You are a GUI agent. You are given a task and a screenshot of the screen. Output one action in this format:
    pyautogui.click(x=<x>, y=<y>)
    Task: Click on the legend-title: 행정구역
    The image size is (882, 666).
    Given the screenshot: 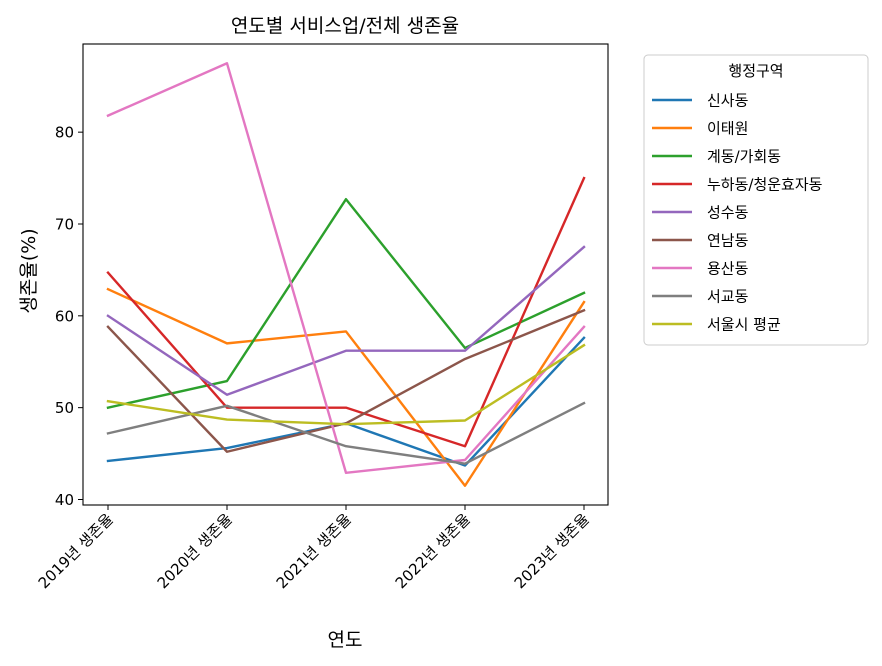 What is the action you would take?
    pyautogui.click(x=755, y=71)
    